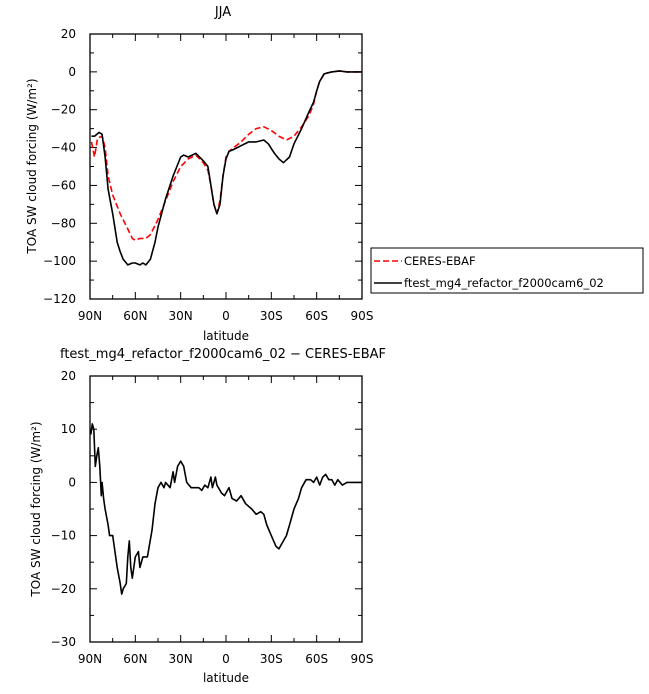 The image size is (649, 694). Describe the element at coordinates (36, 509) in the screenshot. I see `bottom-y-axis-label: TOA SW cloud forcing (W/m²)` at that location.